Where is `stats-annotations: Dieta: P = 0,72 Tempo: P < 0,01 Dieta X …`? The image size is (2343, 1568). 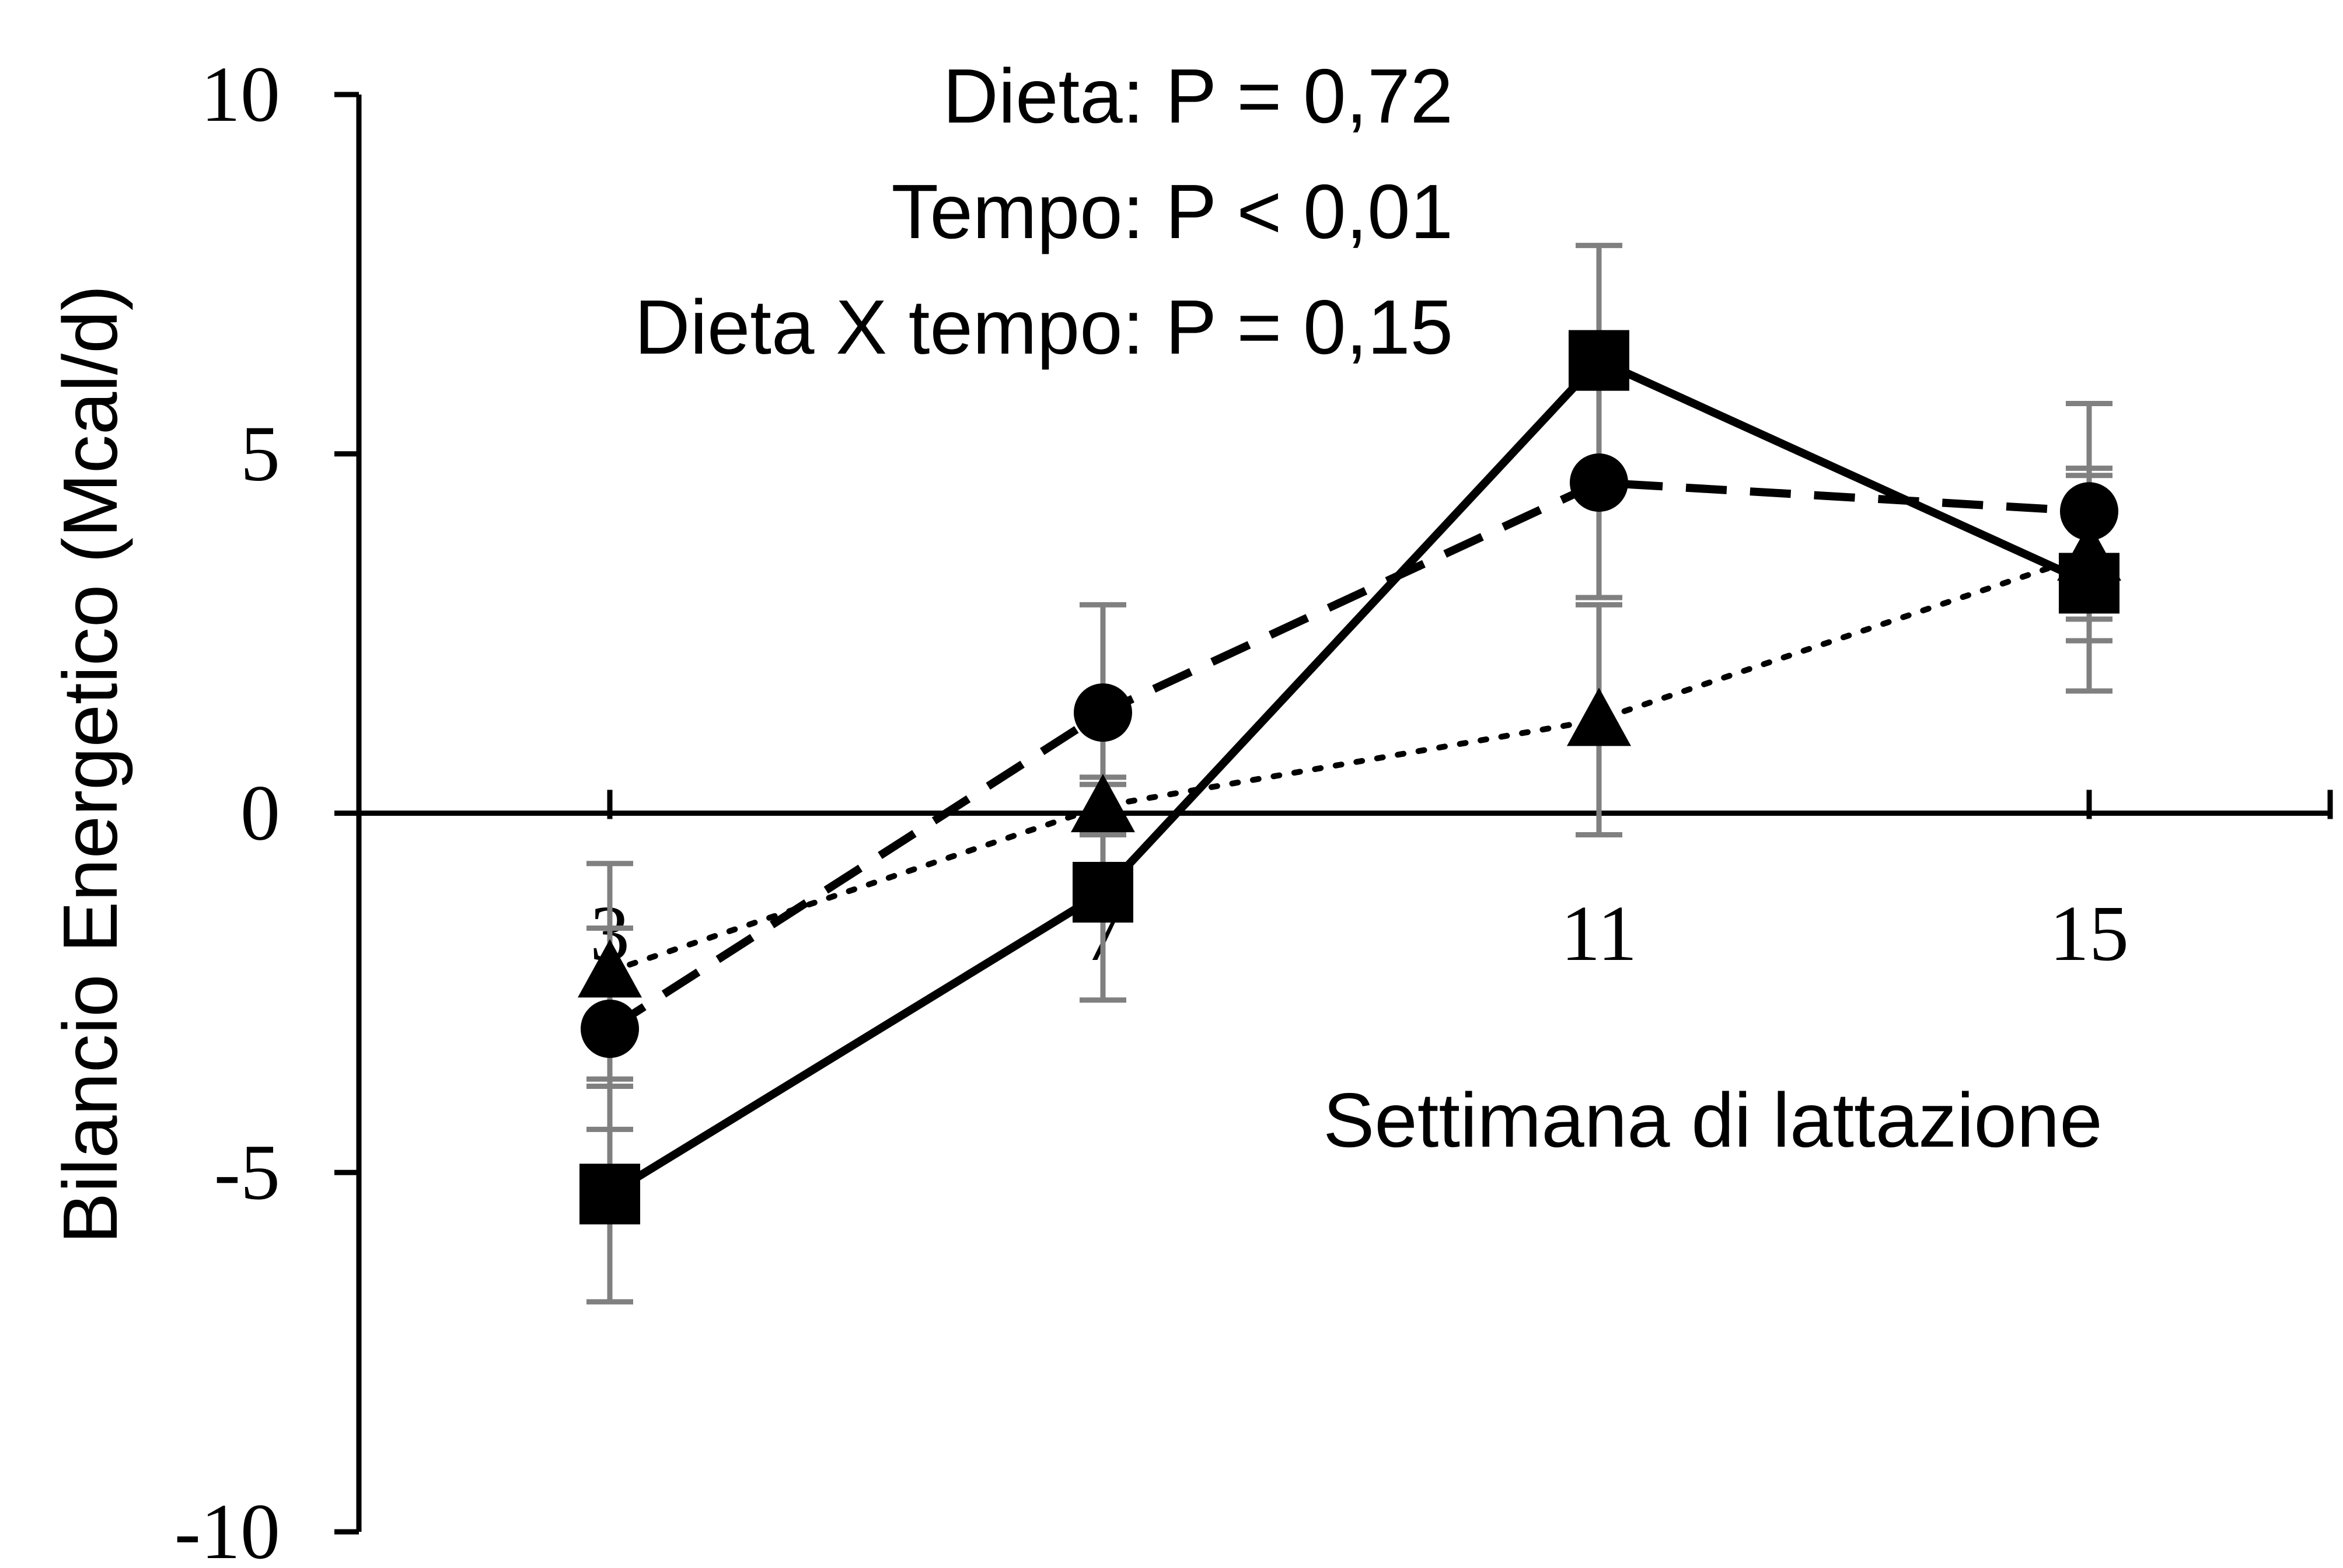 stats-annotations: Dieta: P = 0,72 Tempo: P < 0,01 Dieta X … is located at coordinates (1043, 211).